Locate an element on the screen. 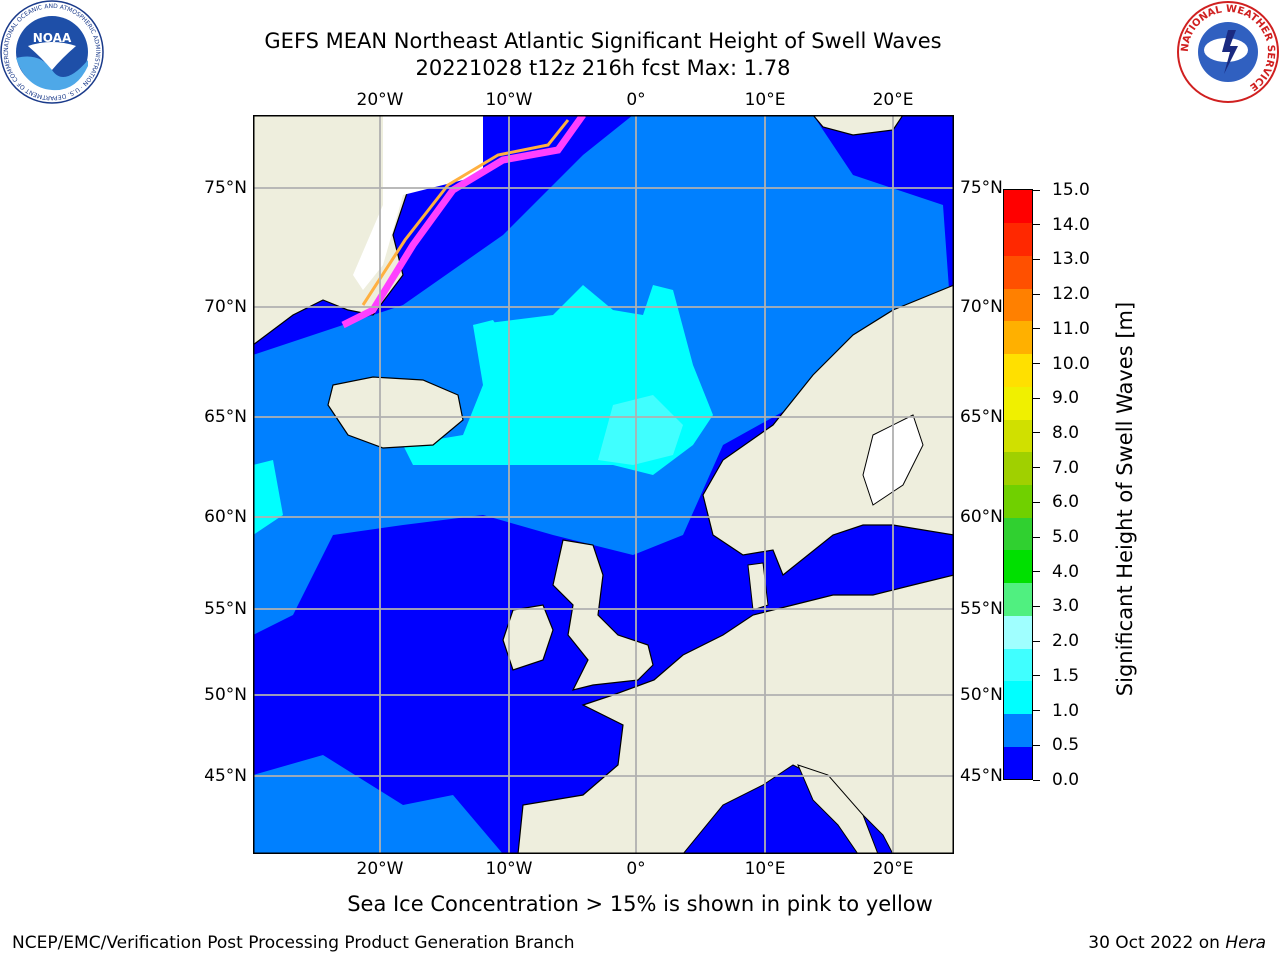  lon-tick-bottom: 0° is located at coordinates (636, 869).